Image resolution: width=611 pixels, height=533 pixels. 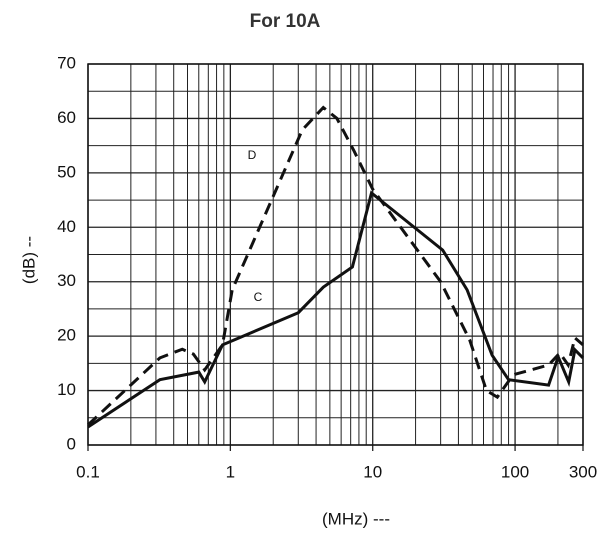 What do you see at coordinates (252, 155) in the screenshot?
I see `series-label: D` at bounding box center [252, 155].